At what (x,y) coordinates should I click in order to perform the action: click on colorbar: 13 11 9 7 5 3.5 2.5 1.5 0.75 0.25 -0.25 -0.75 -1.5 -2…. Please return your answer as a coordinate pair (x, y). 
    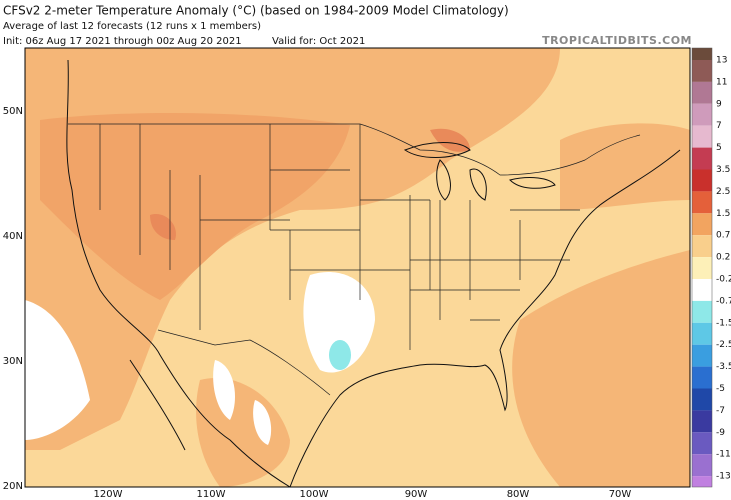
    Looking at the image, I should click on (711, 267).